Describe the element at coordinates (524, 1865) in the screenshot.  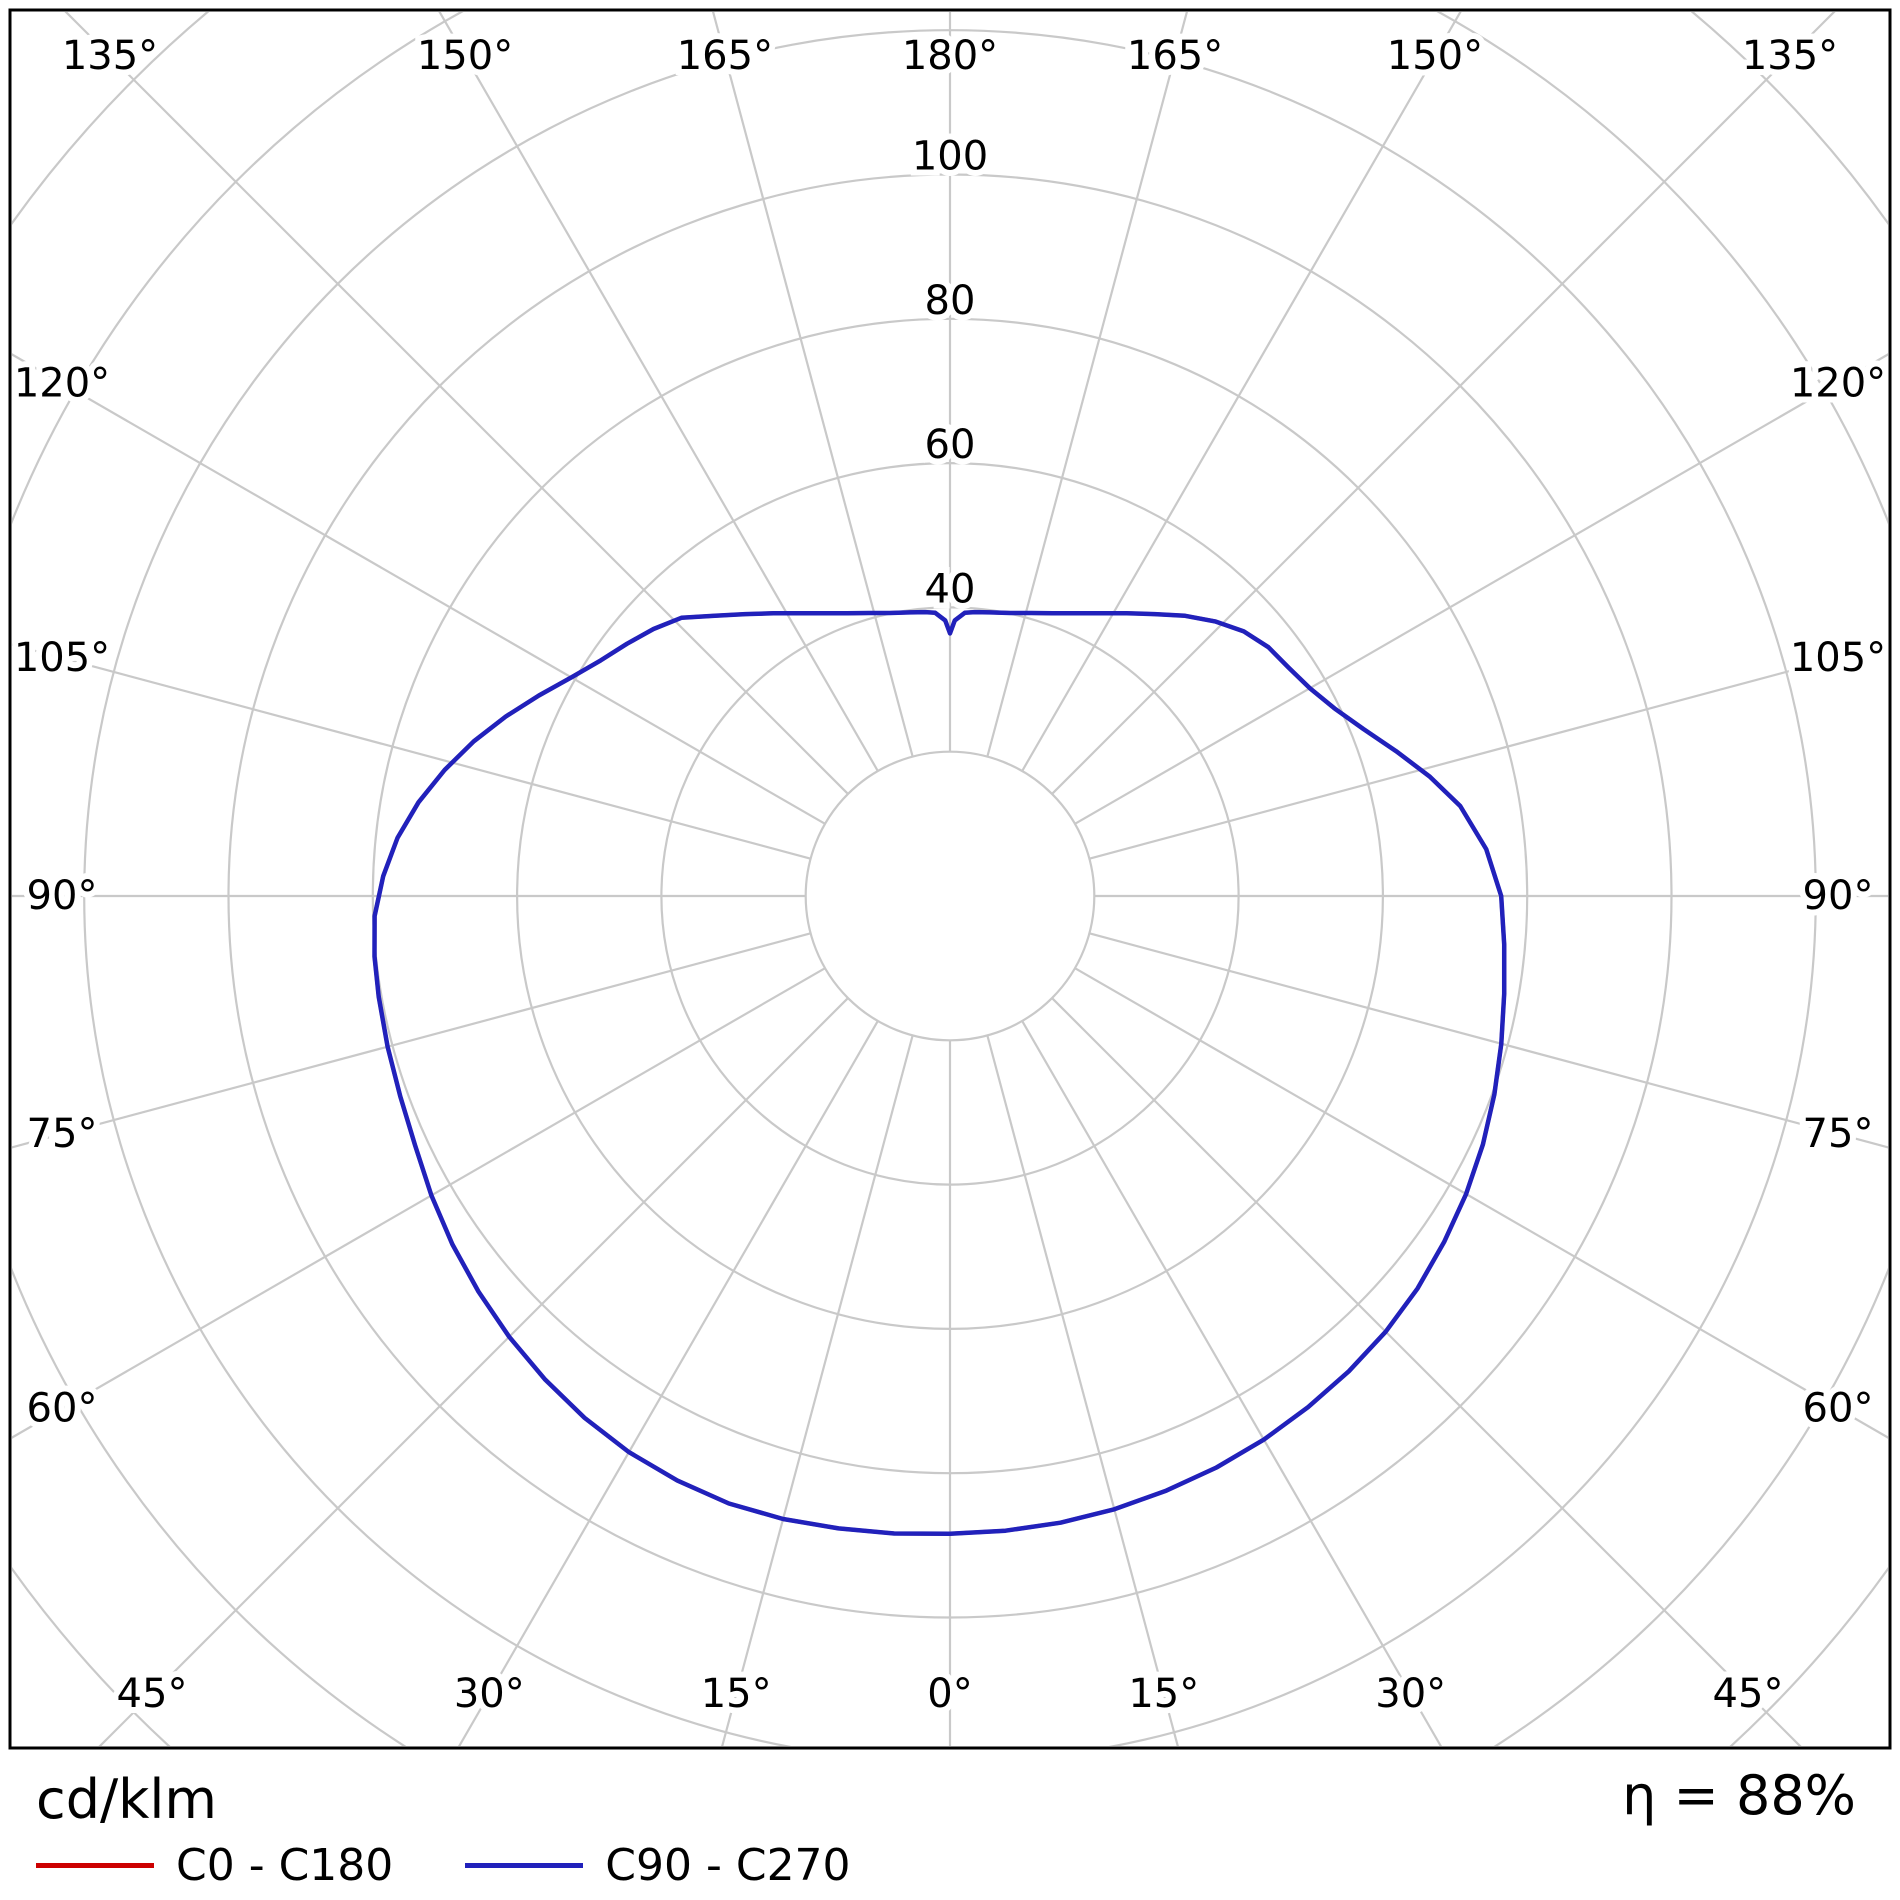
I see `legend-swatch-c90-c270` at that location.